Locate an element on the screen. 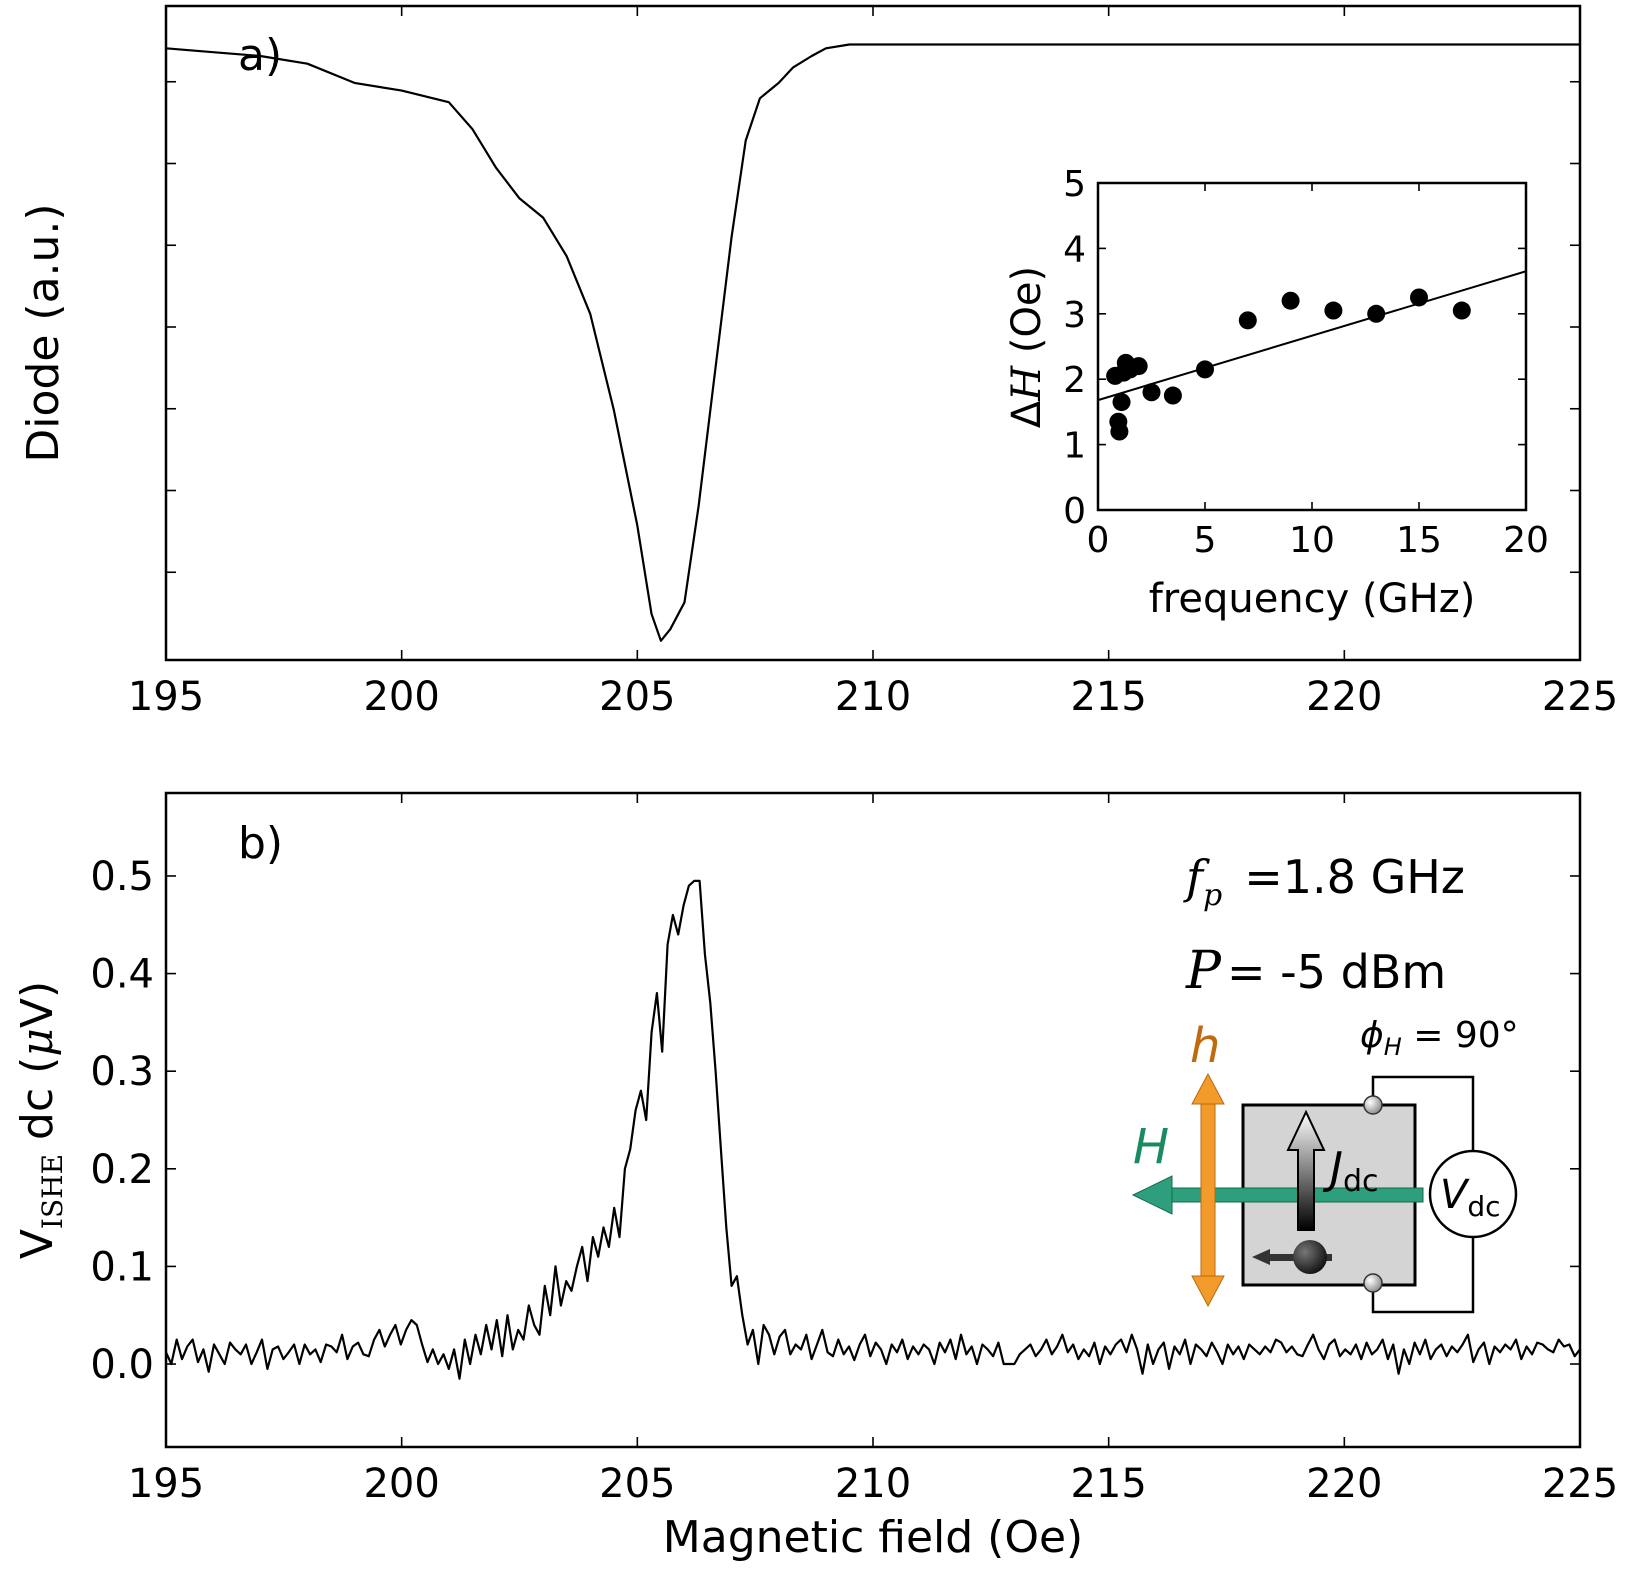 The height and width of the screenshot is (1571, 1629). inset-ticks: 0 5 10 15 20 0 1 2 3 4 5 is located at coordinates (1306, 362).